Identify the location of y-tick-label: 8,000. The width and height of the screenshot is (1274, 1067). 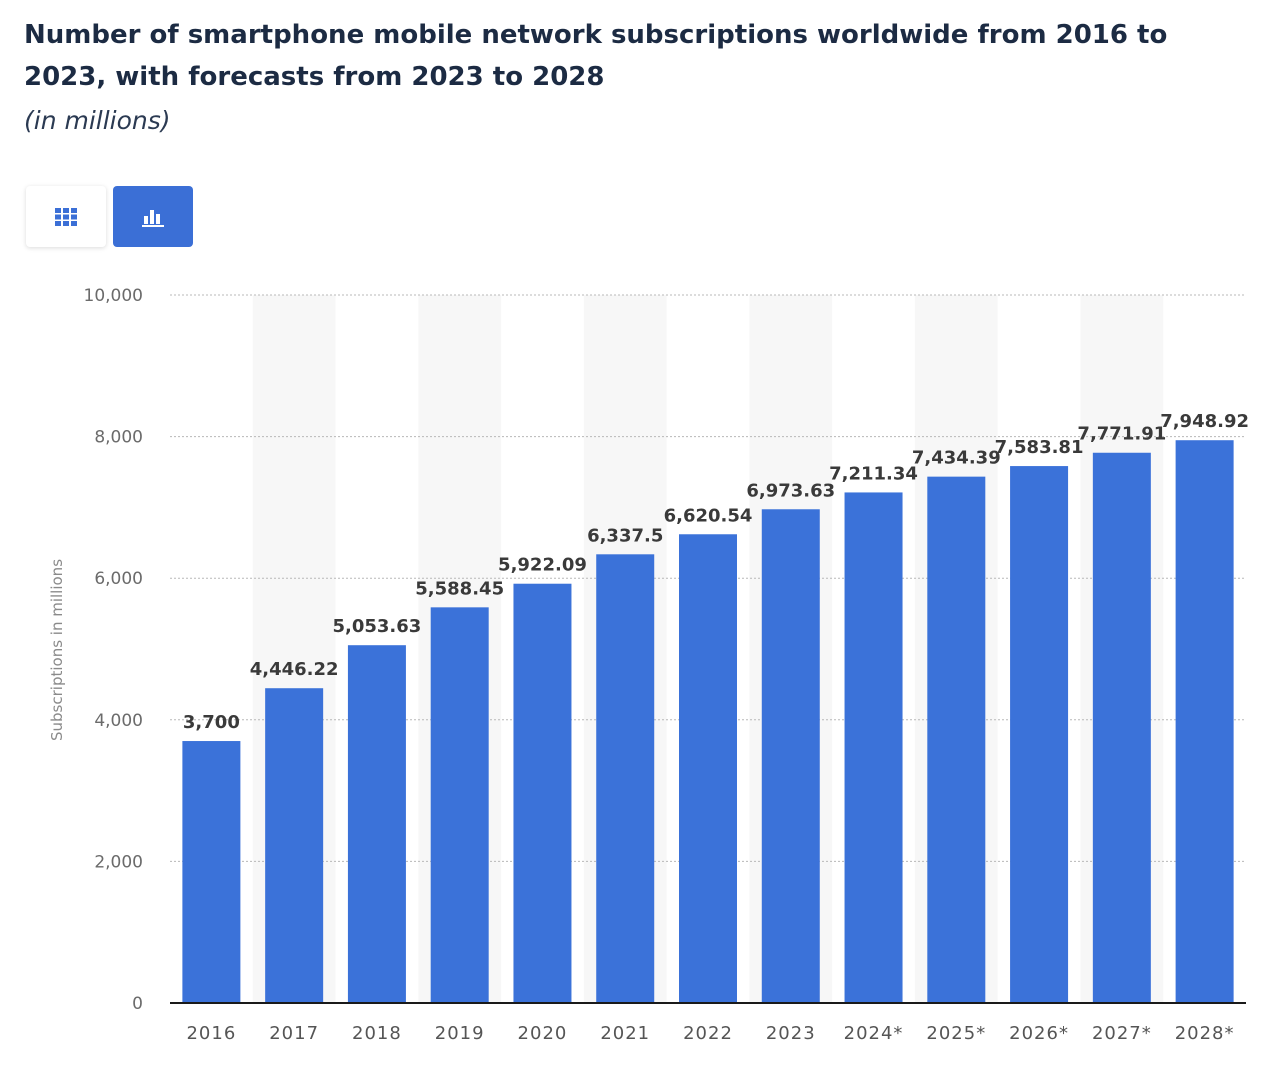
(118, 438).